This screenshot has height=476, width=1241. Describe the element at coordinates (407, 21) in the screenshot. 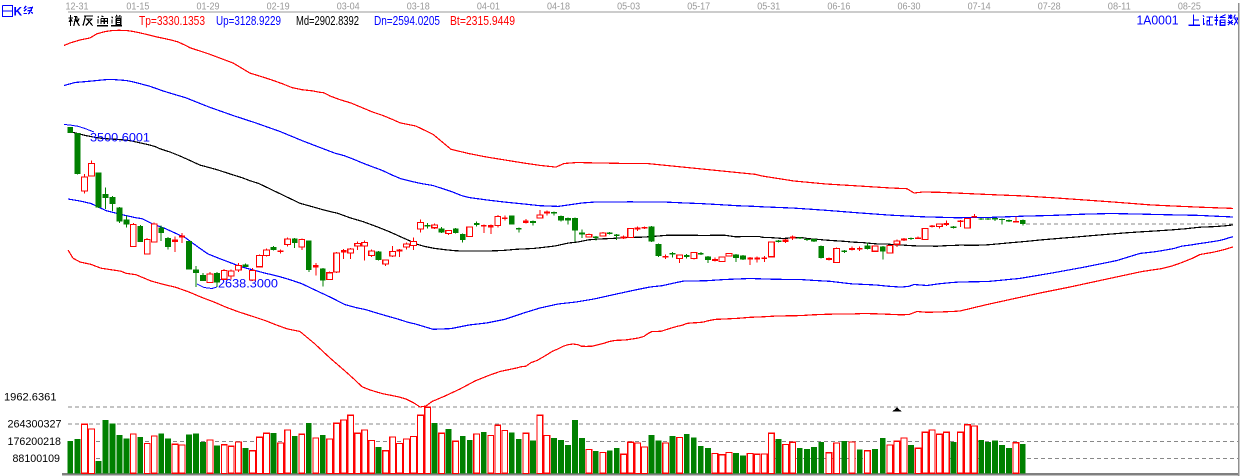

I see `svg-text: Dn=2594.0205` at that location.